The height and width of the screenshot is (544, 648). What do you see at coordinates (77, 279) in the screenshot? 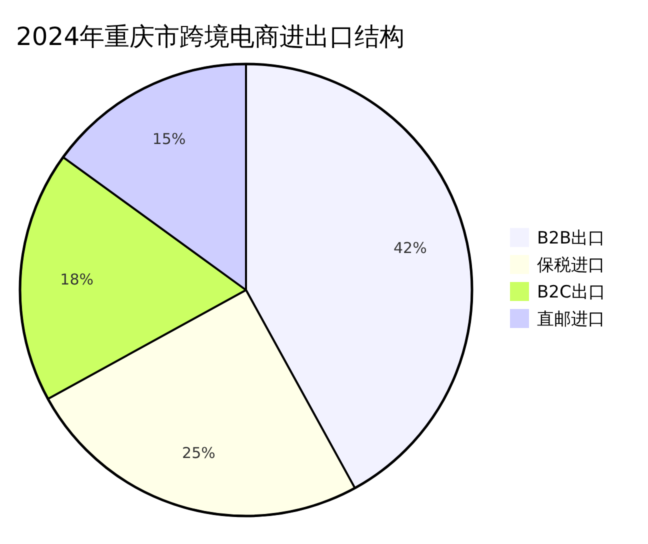
I see `data-label: 18%` at bounding box center [77, 279].